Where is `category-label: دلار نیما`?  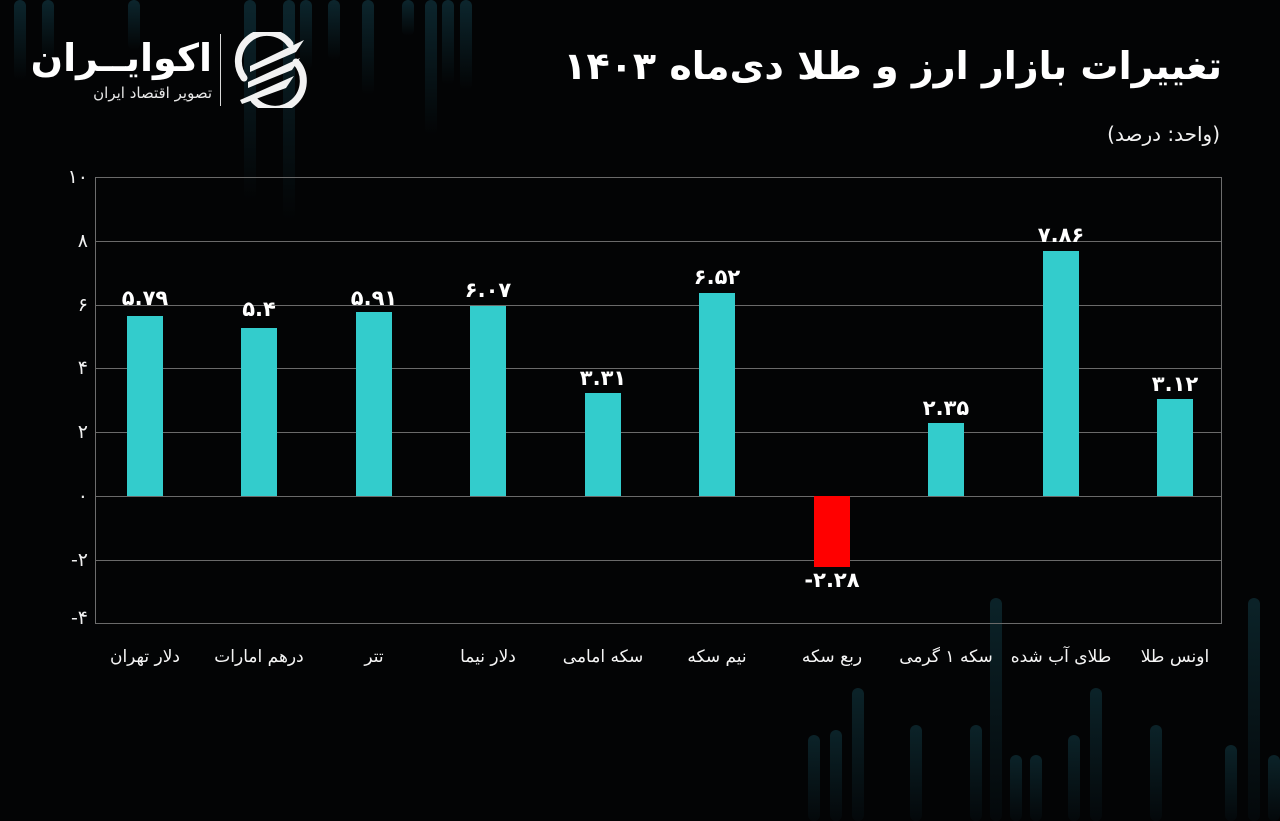 category-label: دلار نیما is located at coordinates (488, 657).